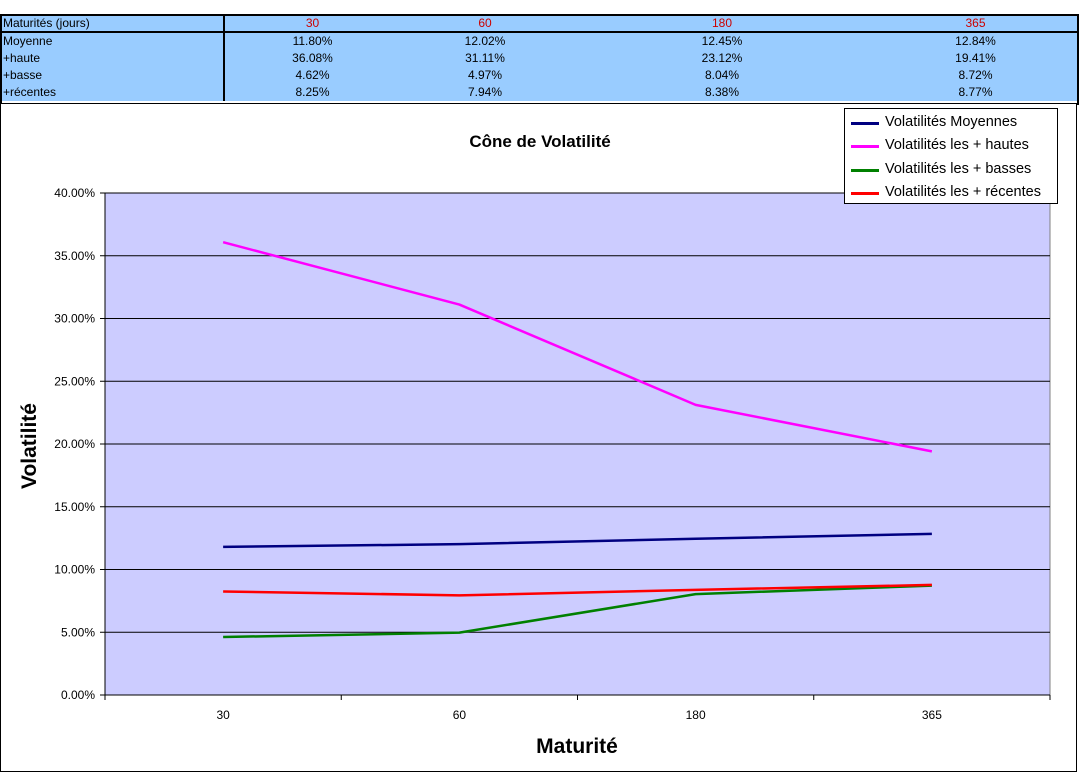 The image size is (1080, 774). What do you see at coordinates (312, 41) in the screenshot?
I see `table-cell: 11.80%` at bounding box center [312, 41].